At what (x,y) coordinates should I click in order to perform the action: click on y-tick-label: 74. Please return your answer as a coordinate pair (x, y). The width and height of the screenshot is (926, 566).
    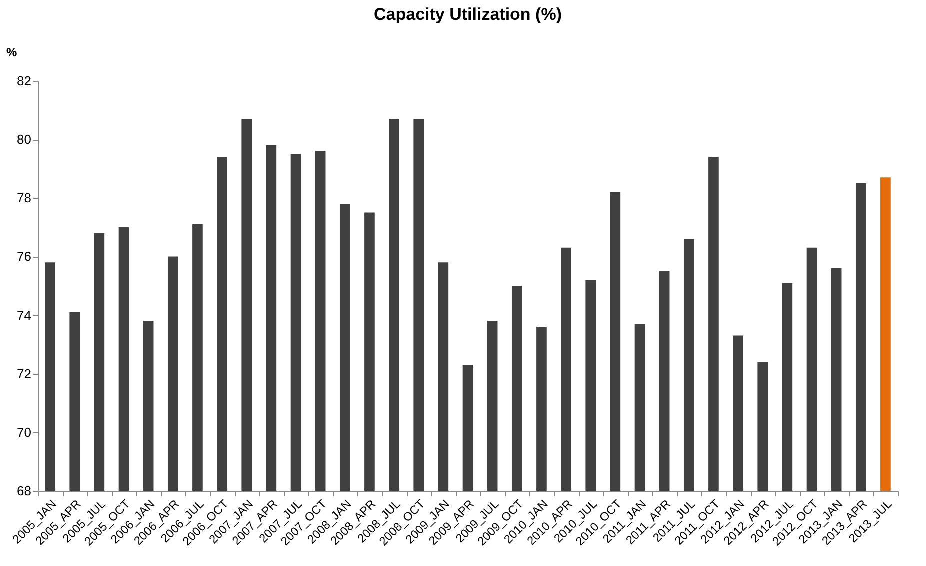
    Looking at the image, I should click on (24, 315).